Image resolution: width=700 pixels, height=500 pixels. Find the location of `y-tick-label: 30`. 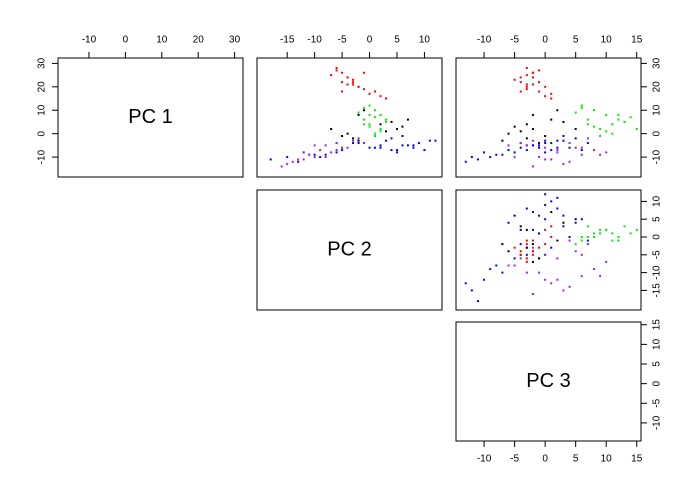

y-tick-label: 30 is located at coordinates (42, 63).